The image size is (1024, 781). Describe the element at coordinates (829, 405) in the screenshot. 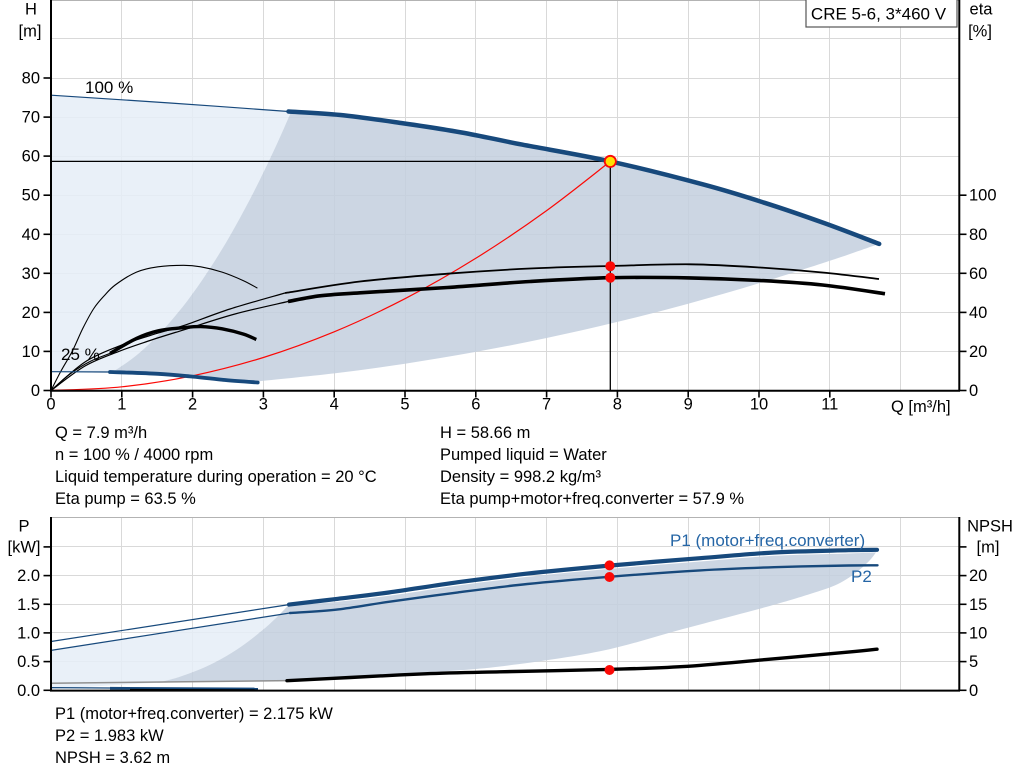

I see `svg-text: 11` at that location.